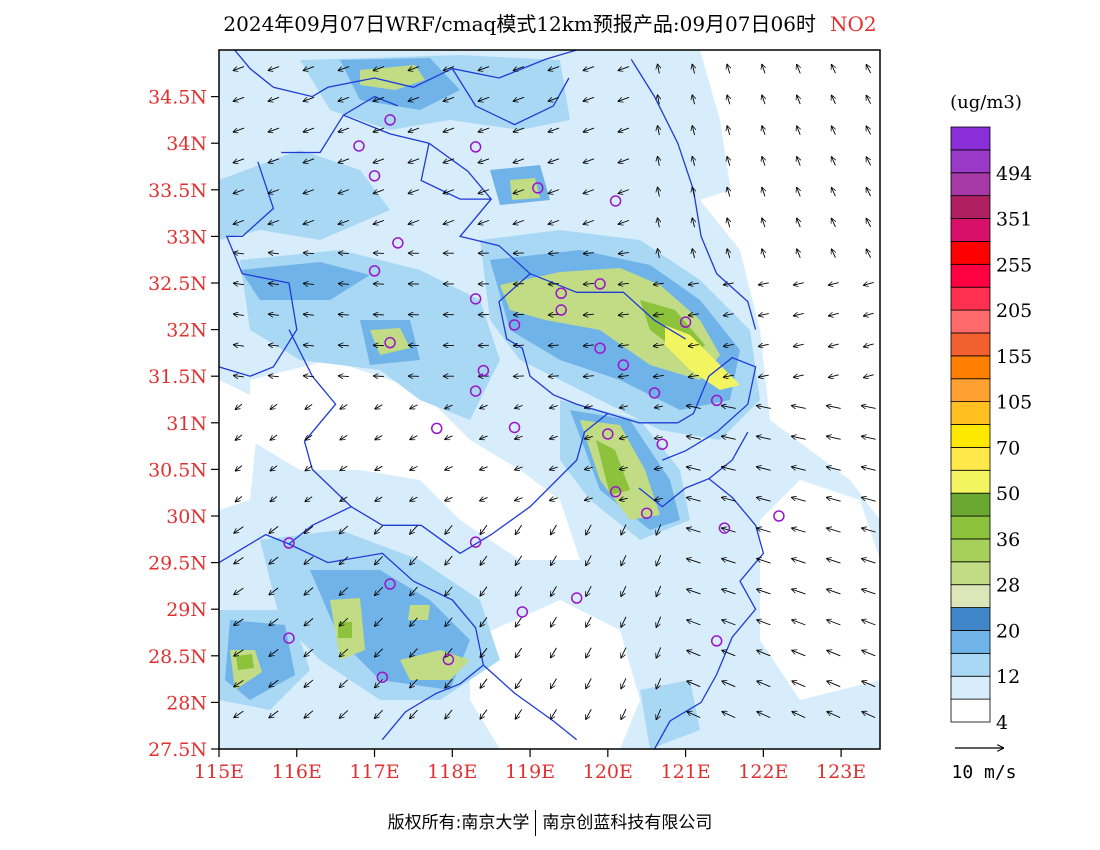  Describe the element at coordinates (177, 750) in the screenshot. I see `lat-tick-label: 27.5N` at that location.